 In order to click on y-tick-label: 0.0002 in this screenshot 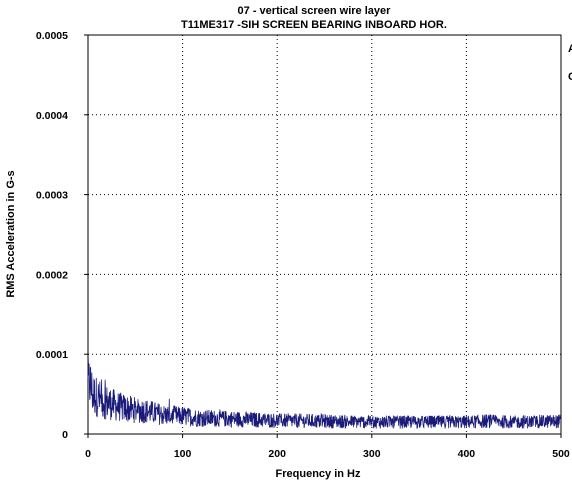, I will do `click(52, 275)`.